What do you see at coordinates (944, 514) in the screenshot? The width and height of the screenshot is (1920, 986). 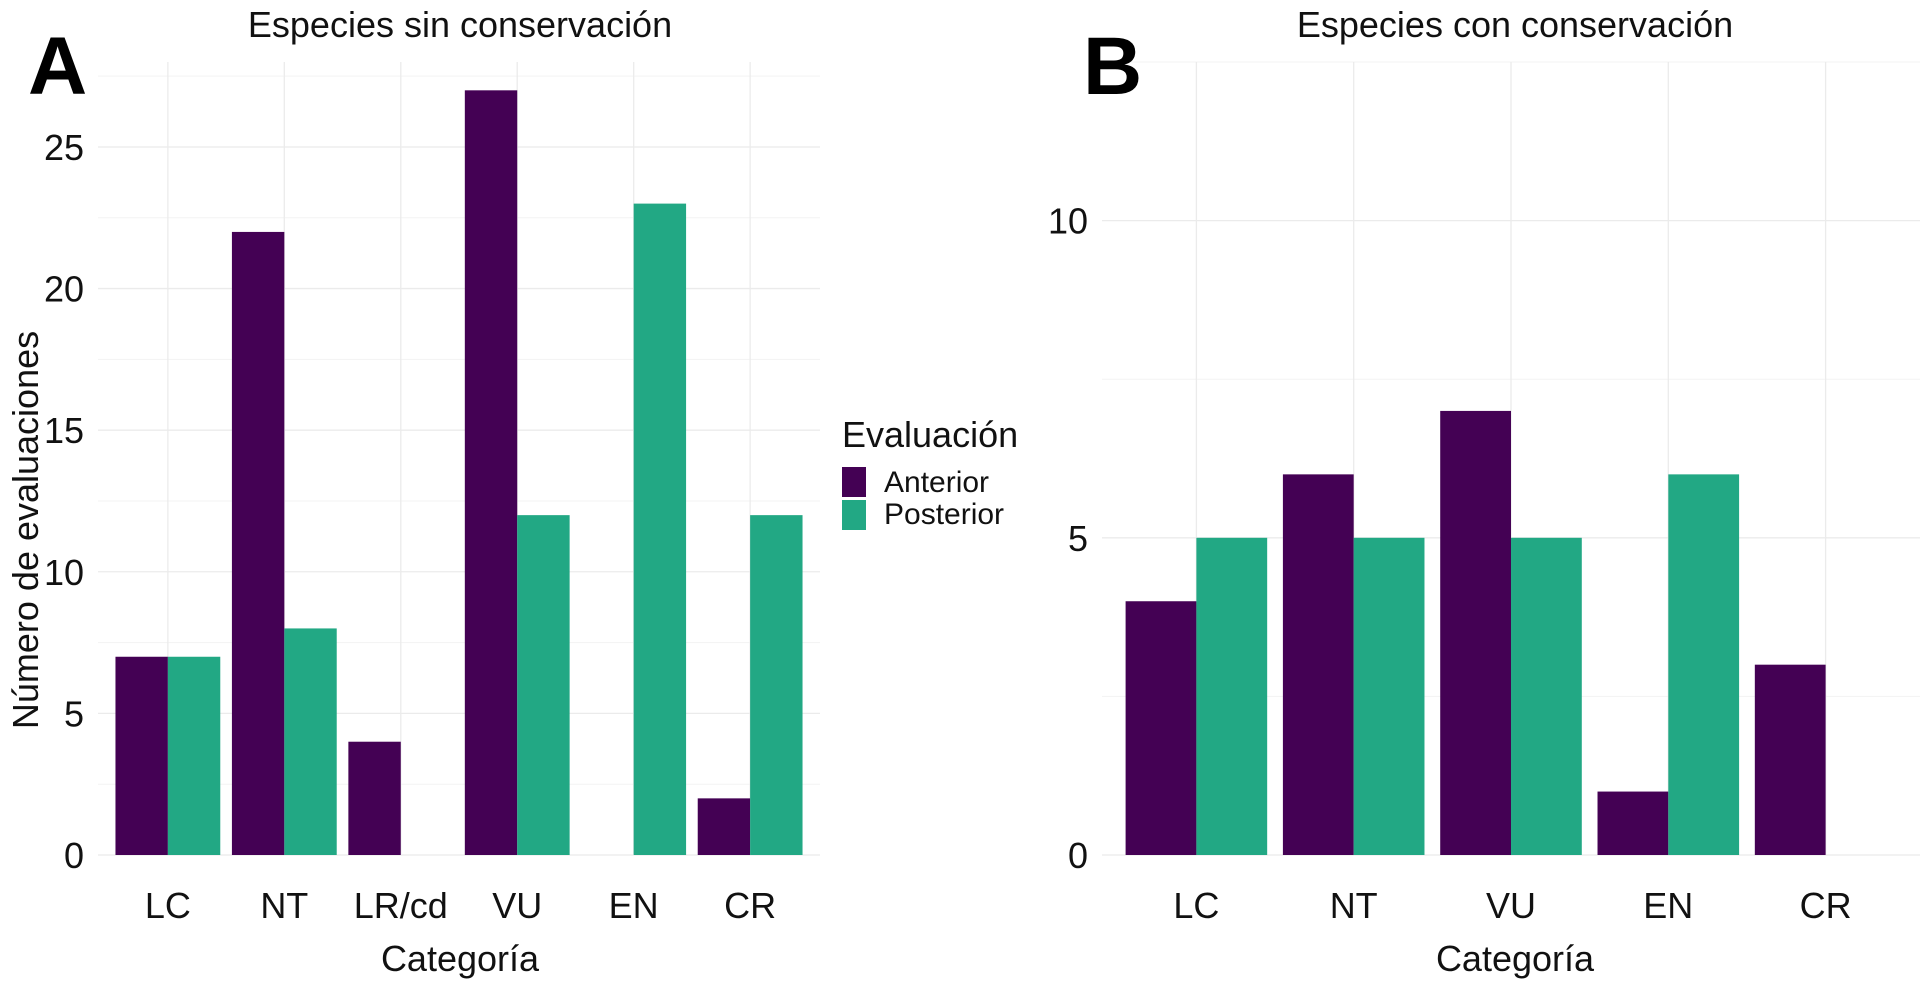 I see `legend-label-posterior: Posterior` at bounding box center [944, 514].